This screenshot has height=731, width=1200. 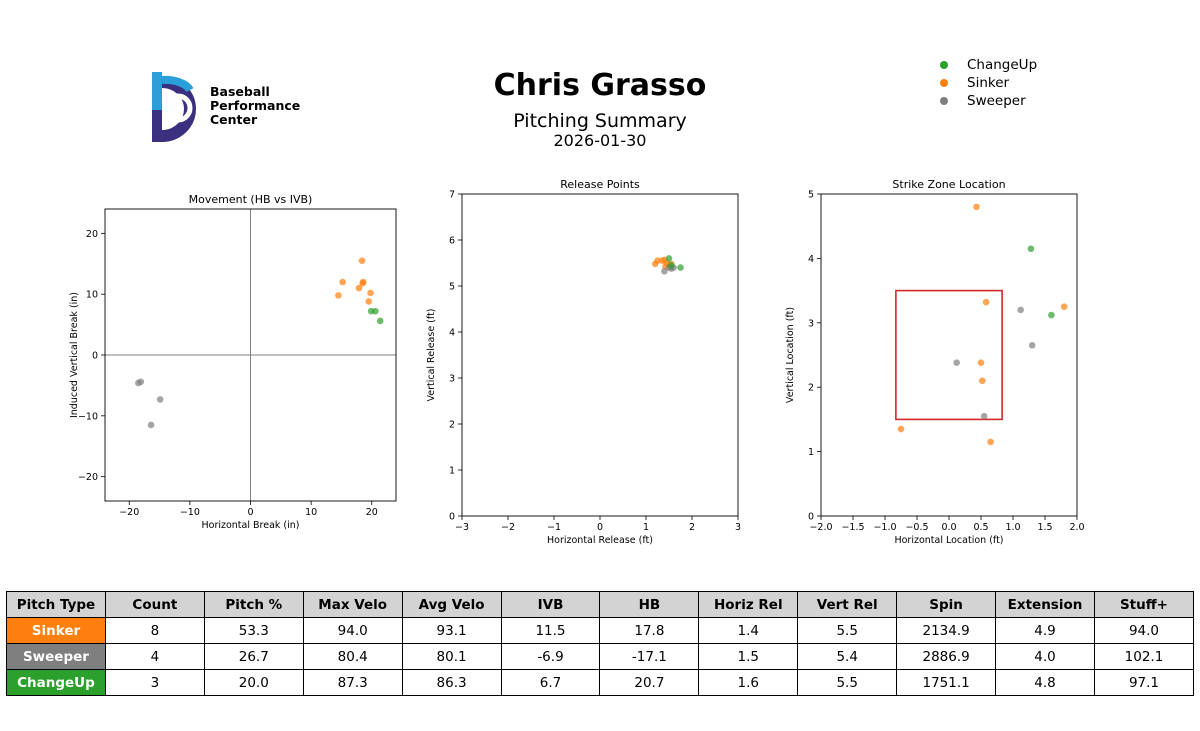 What do you see at coordinates (847, 656) in the screenshot?
I see `cell-vert-rel: 5.4` at bounding box center [847, 656].